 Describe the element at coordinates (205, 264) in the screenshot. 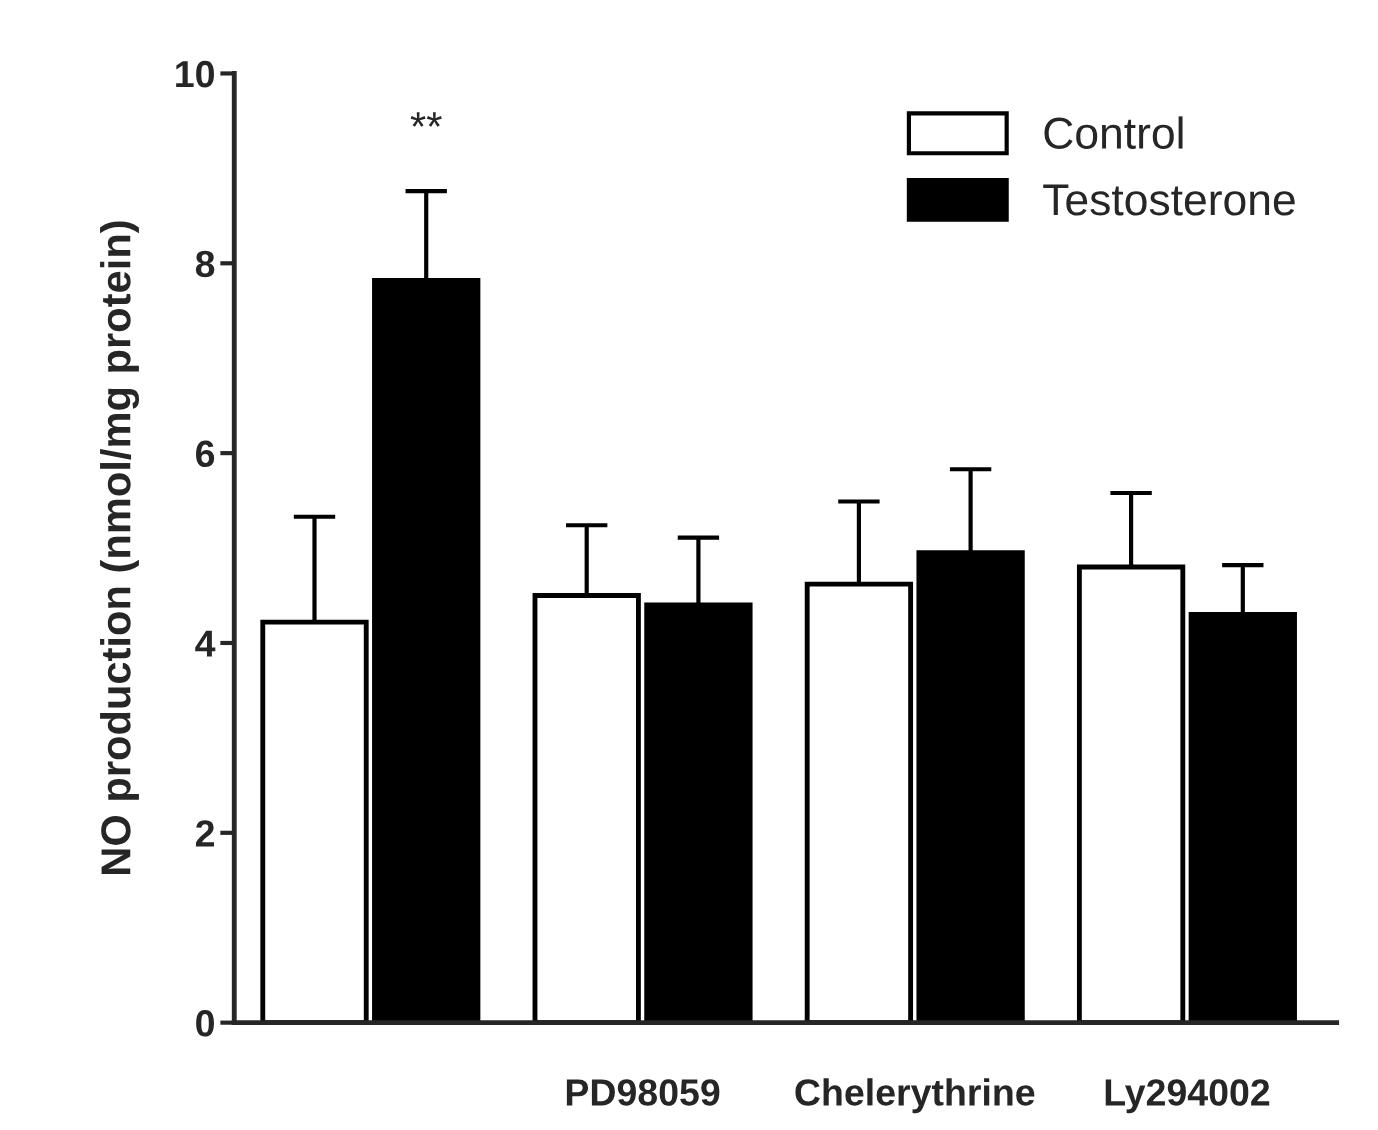

I see `y-tick-label: 8` at that location.